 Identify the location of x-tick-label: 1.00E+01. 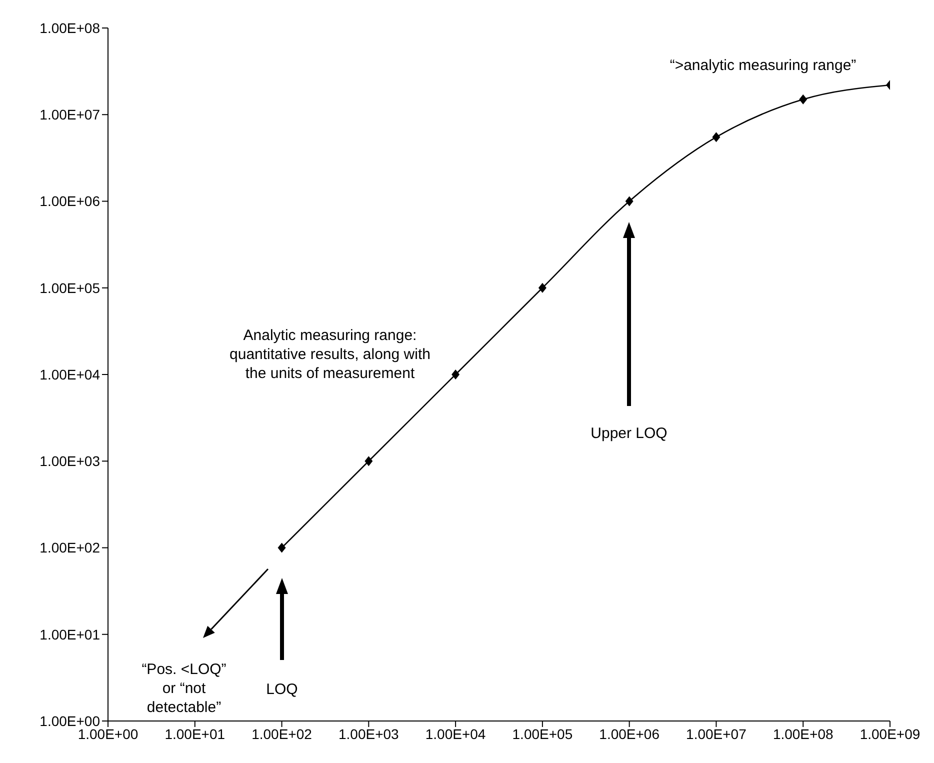
(195, 734).